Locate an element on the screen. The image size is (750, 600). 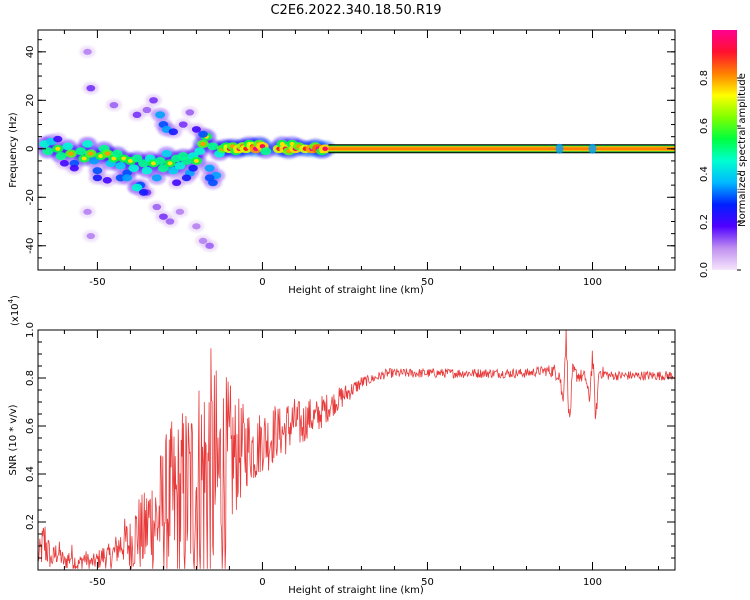
spectrogram-ylabel: Frequency (Hz) is located at coordinates (13, 150).